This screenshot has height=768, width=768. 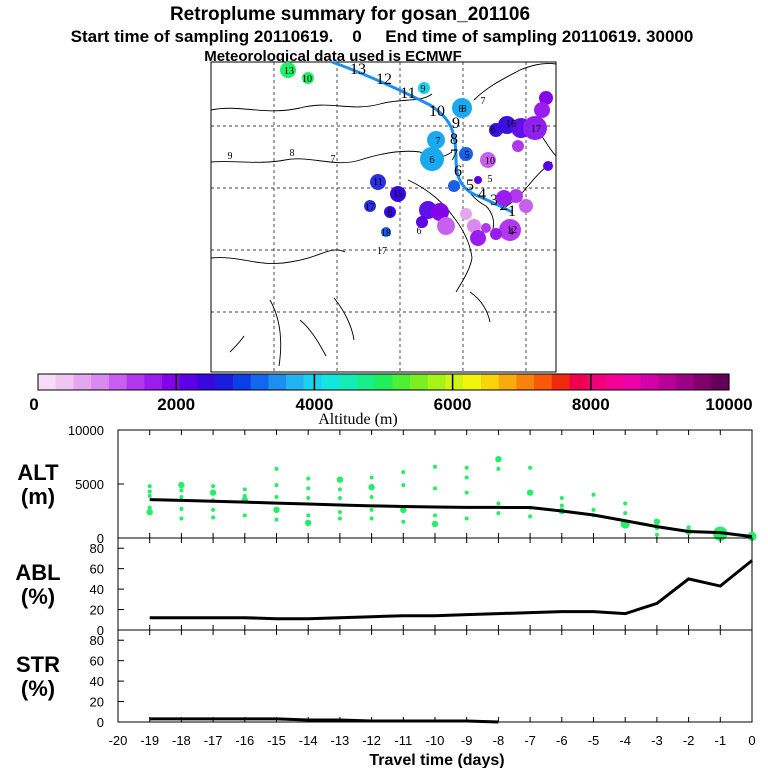 What do you see at coordinates (213, 740) in the screenshot?
I see `x-tick-label: -17` at bounding box center [213, 740].